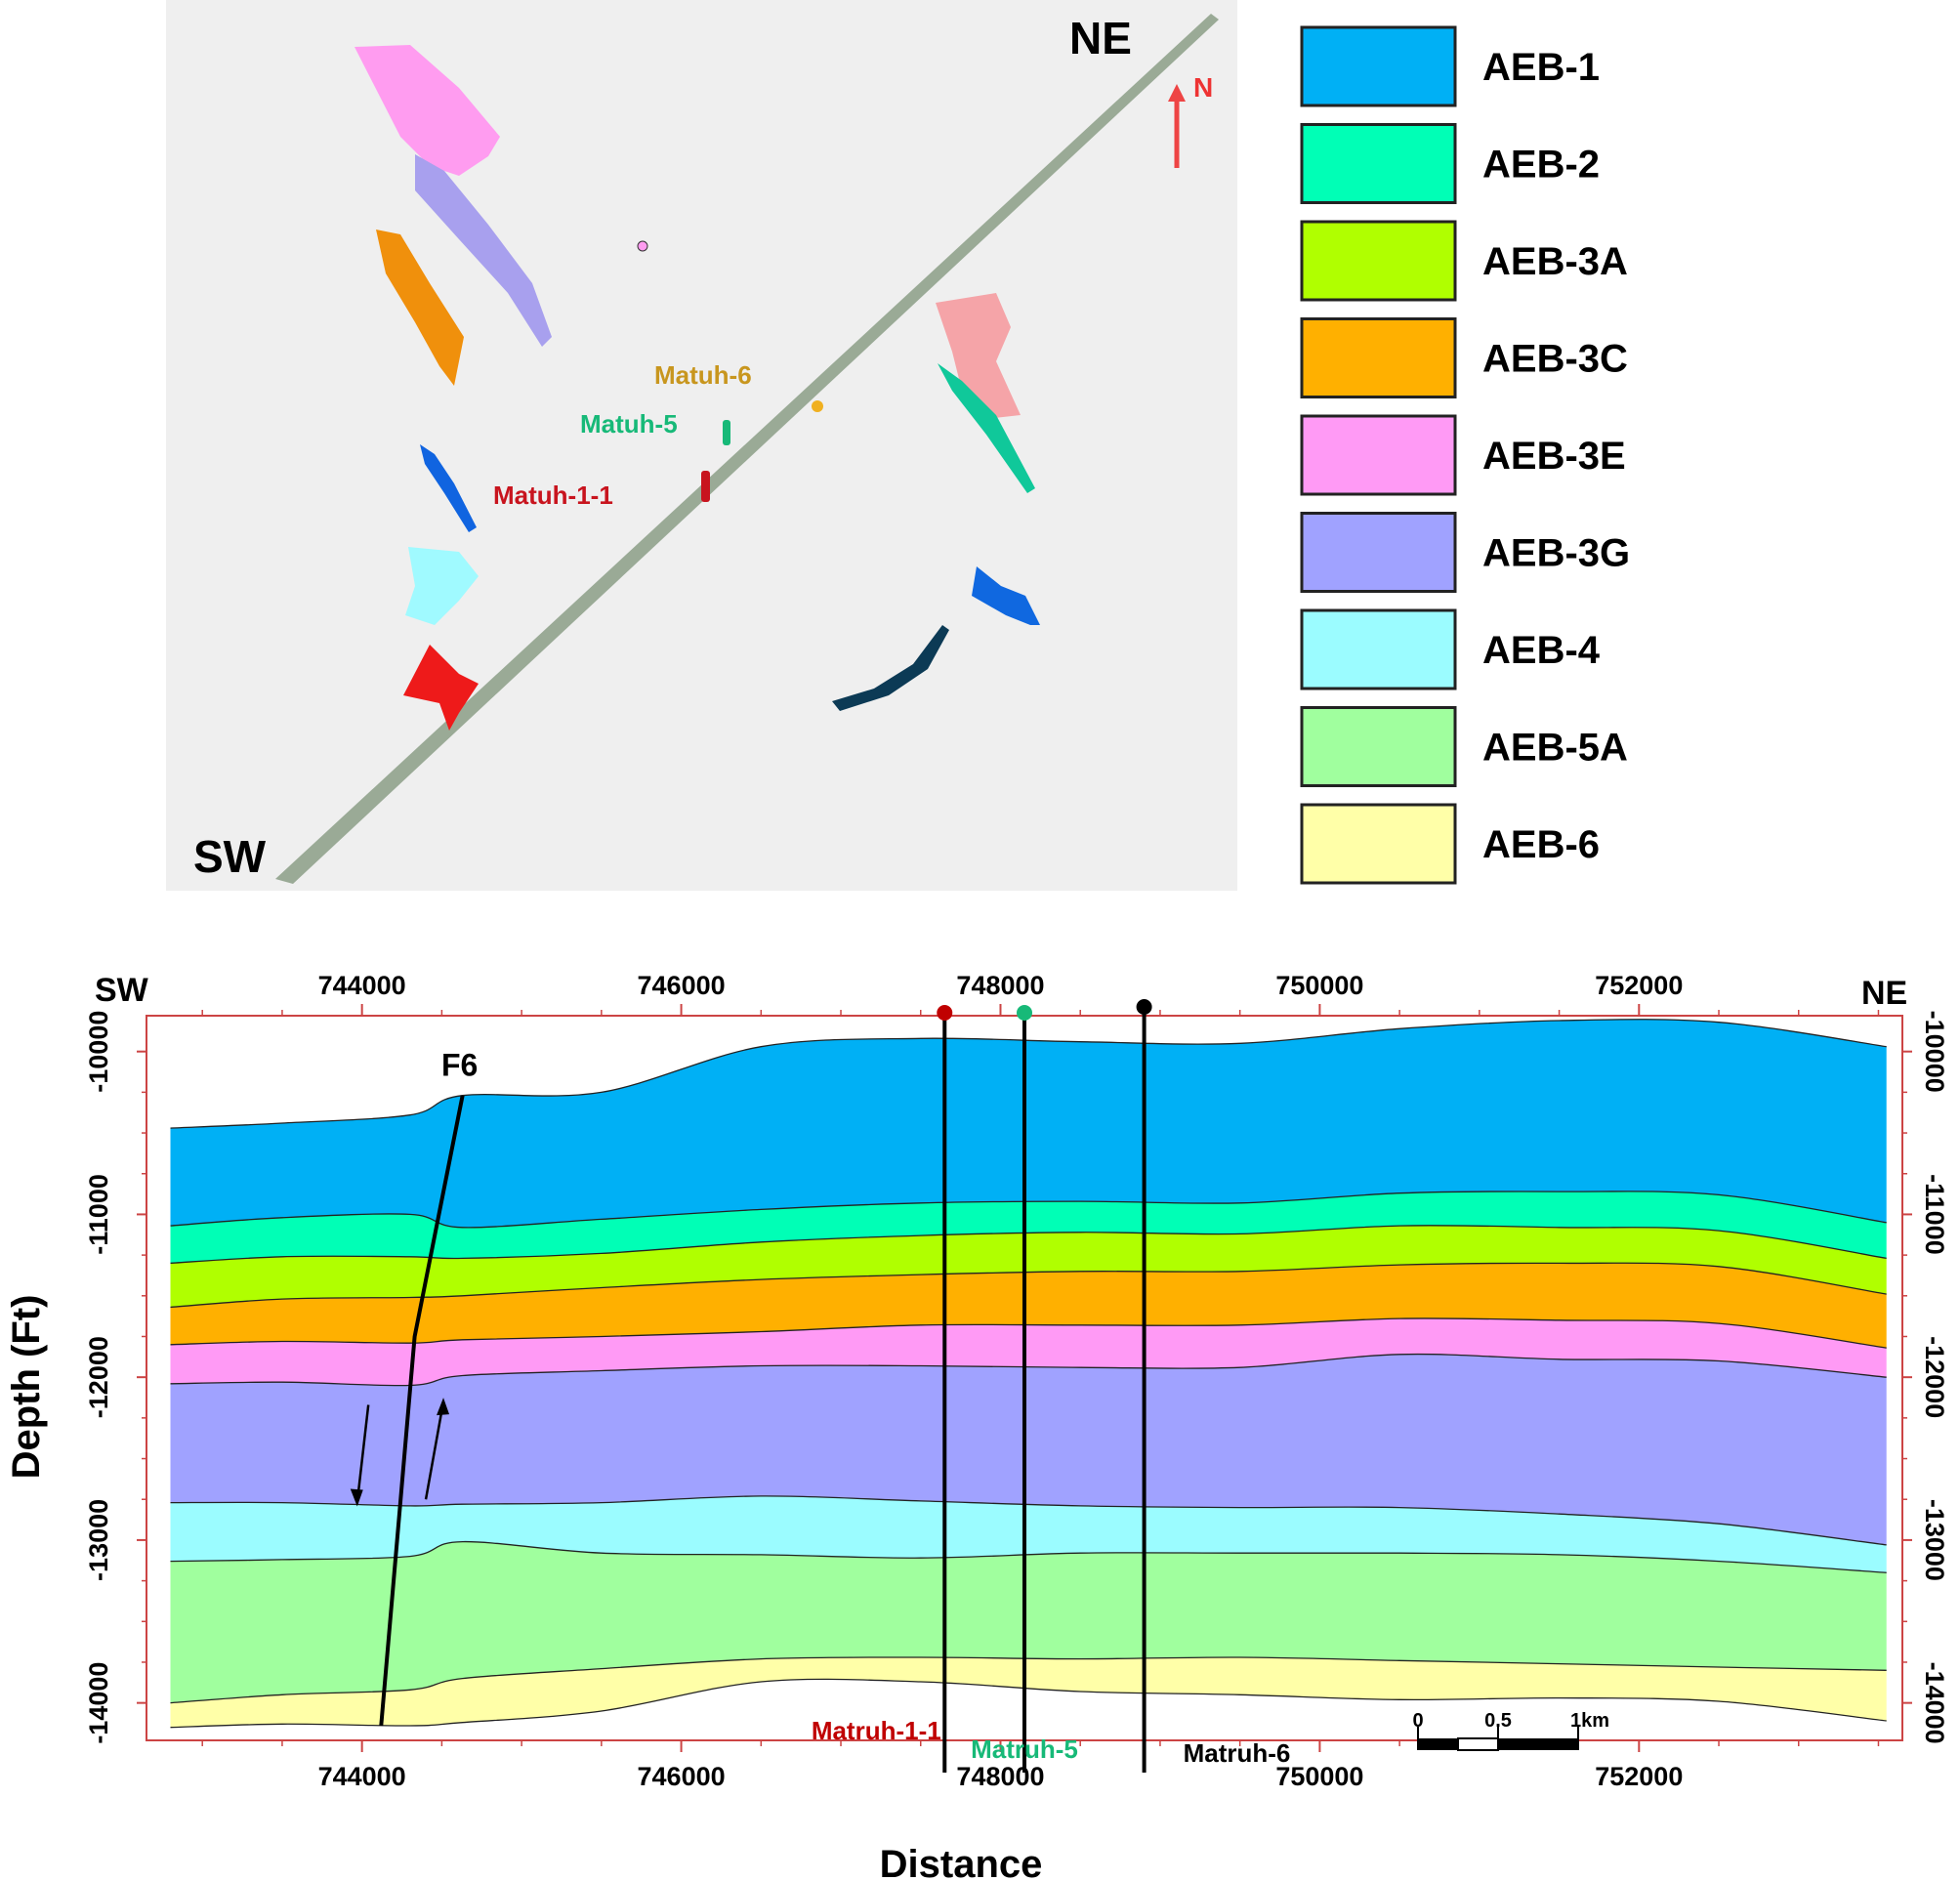  Describe the element at coordinates (1556, 554) in the screenshot. I see `legend-label-aeb-3g: AEB-3G` at that location.